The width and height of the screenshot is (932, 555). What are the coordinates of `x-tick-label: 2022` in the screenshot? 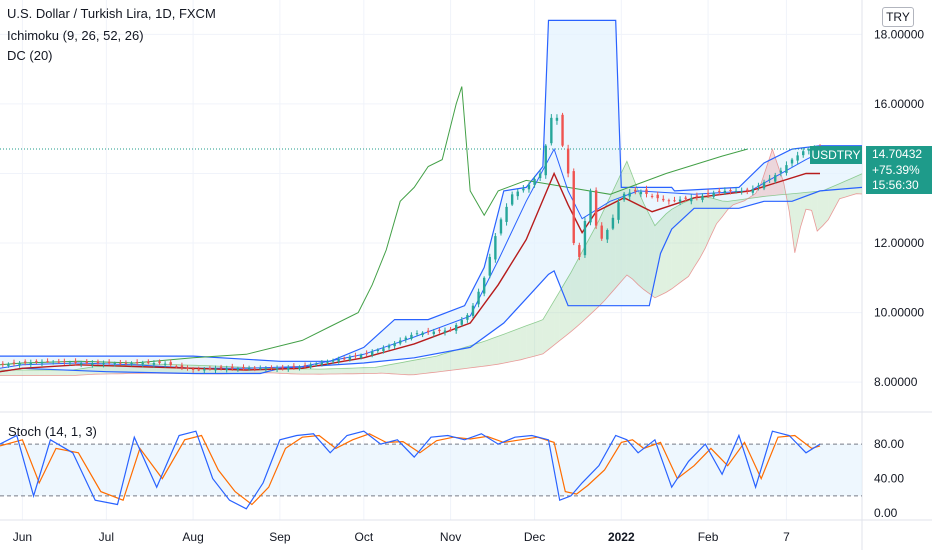 It's located at (621, 537).